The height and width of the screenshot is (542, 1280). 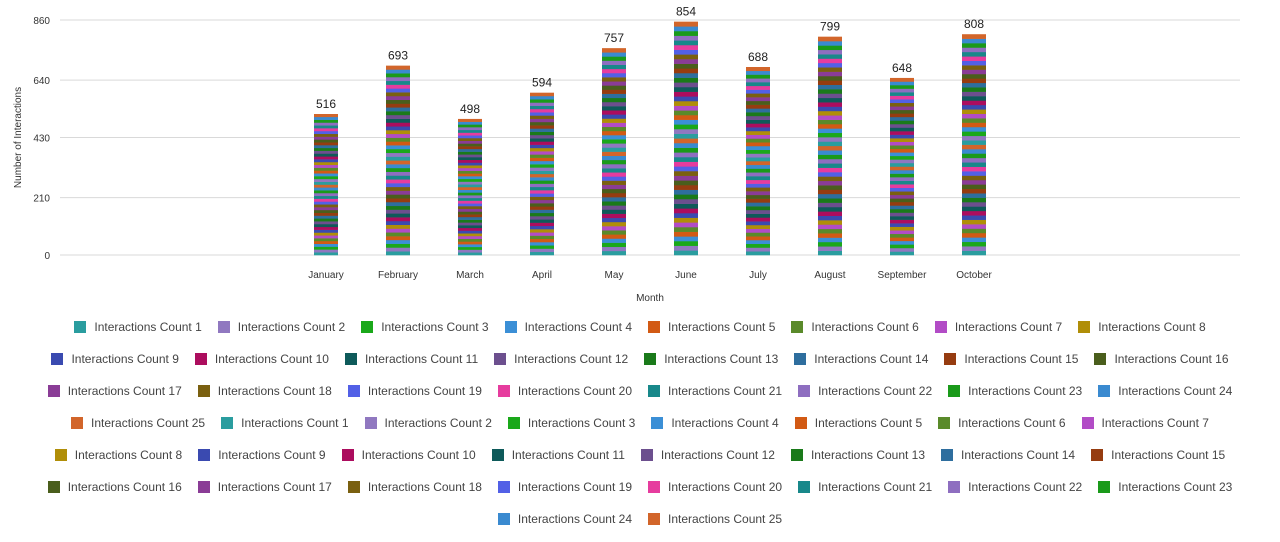 I want to click on legend-label: Interactions Count 7, so click(x=1008, y=327).